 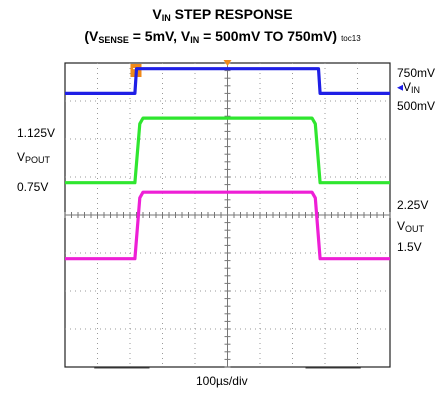 I want to click on trace-vpout, so click(x=227, y=150).